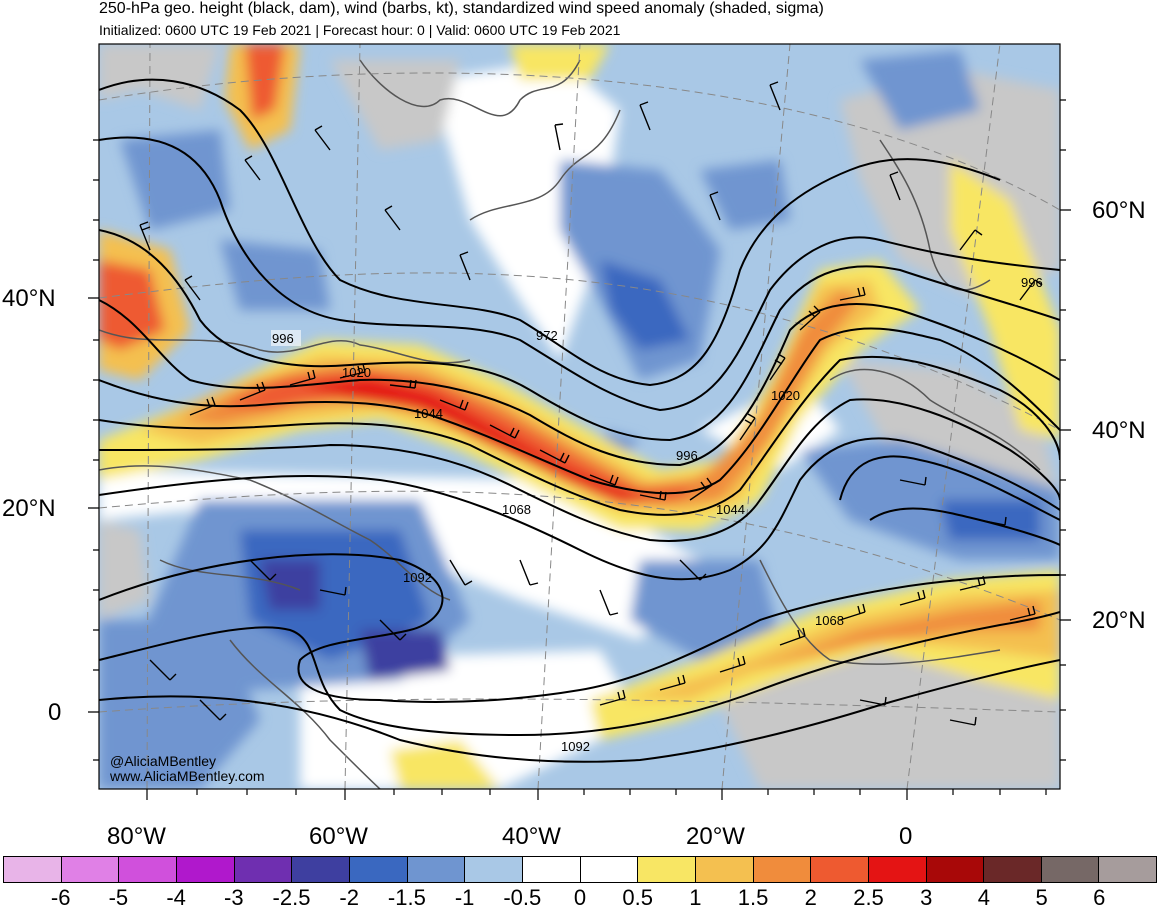 This screenshot has height=913, width=1160. Describe the element at coordinates (1099, 897) in the screenshot. I see `colorbar-label: 6` at that location.